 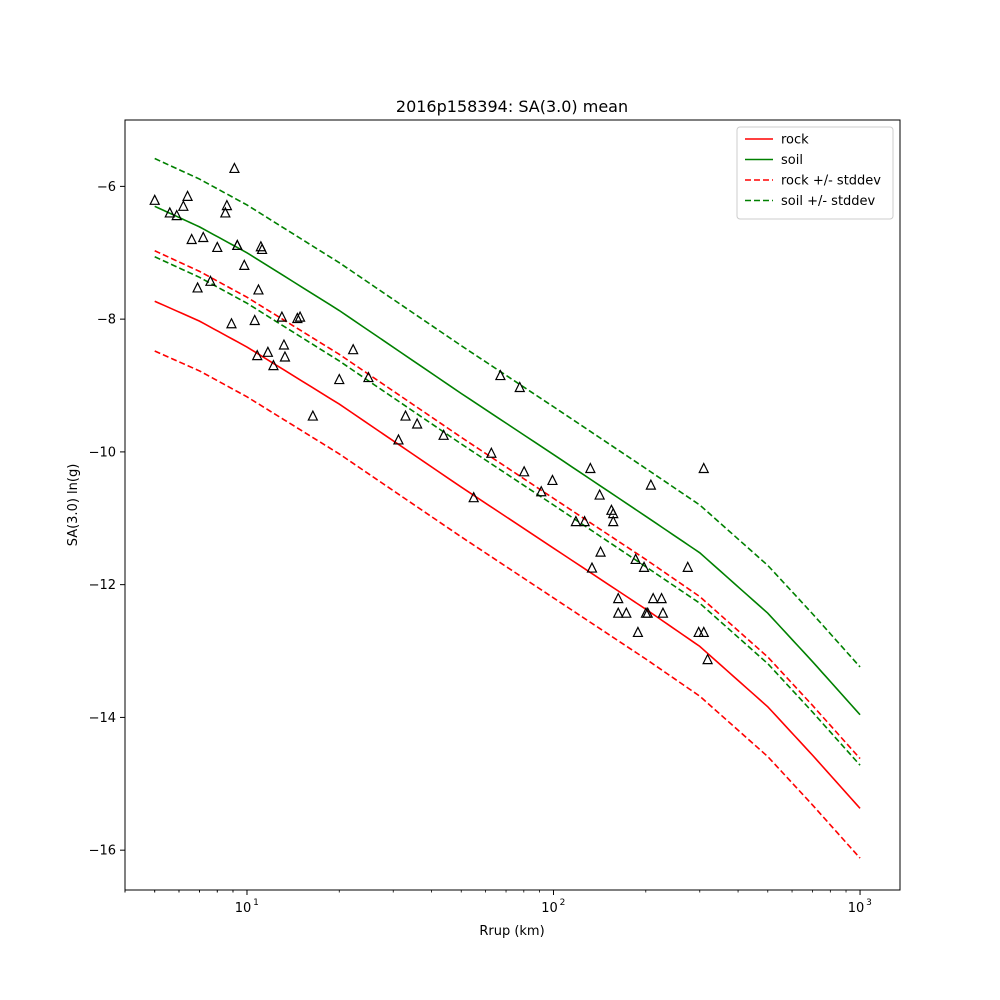 I want to click on legend: rock soil rock +/- stddev soil +/- stddev, so click(x=815, y=173).